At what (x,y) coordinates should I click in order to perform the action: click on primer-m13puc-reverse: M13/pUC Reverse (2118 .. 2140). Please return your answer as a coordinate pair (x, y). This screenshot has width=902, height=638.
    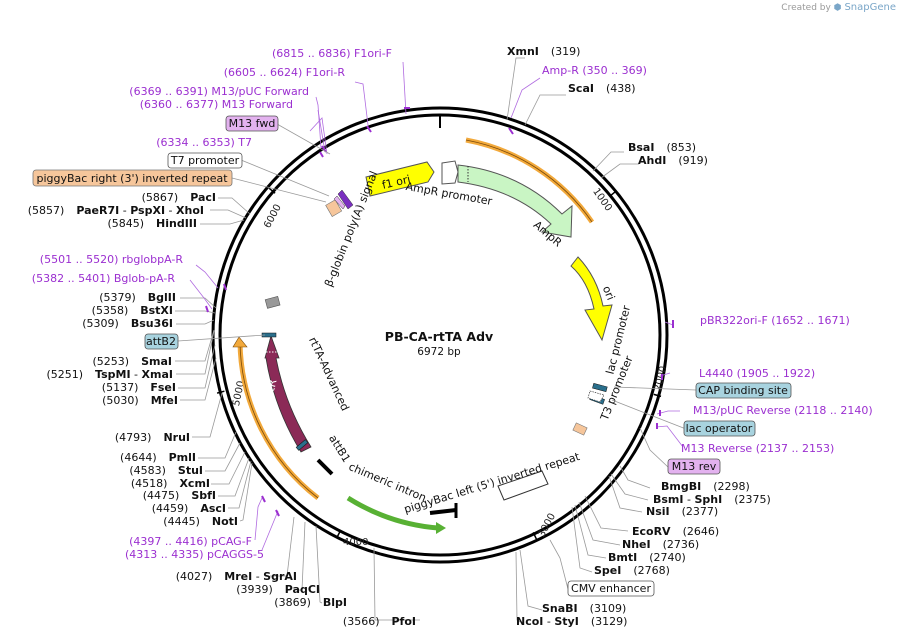
    Looking at the image, I should click on (783, 410).